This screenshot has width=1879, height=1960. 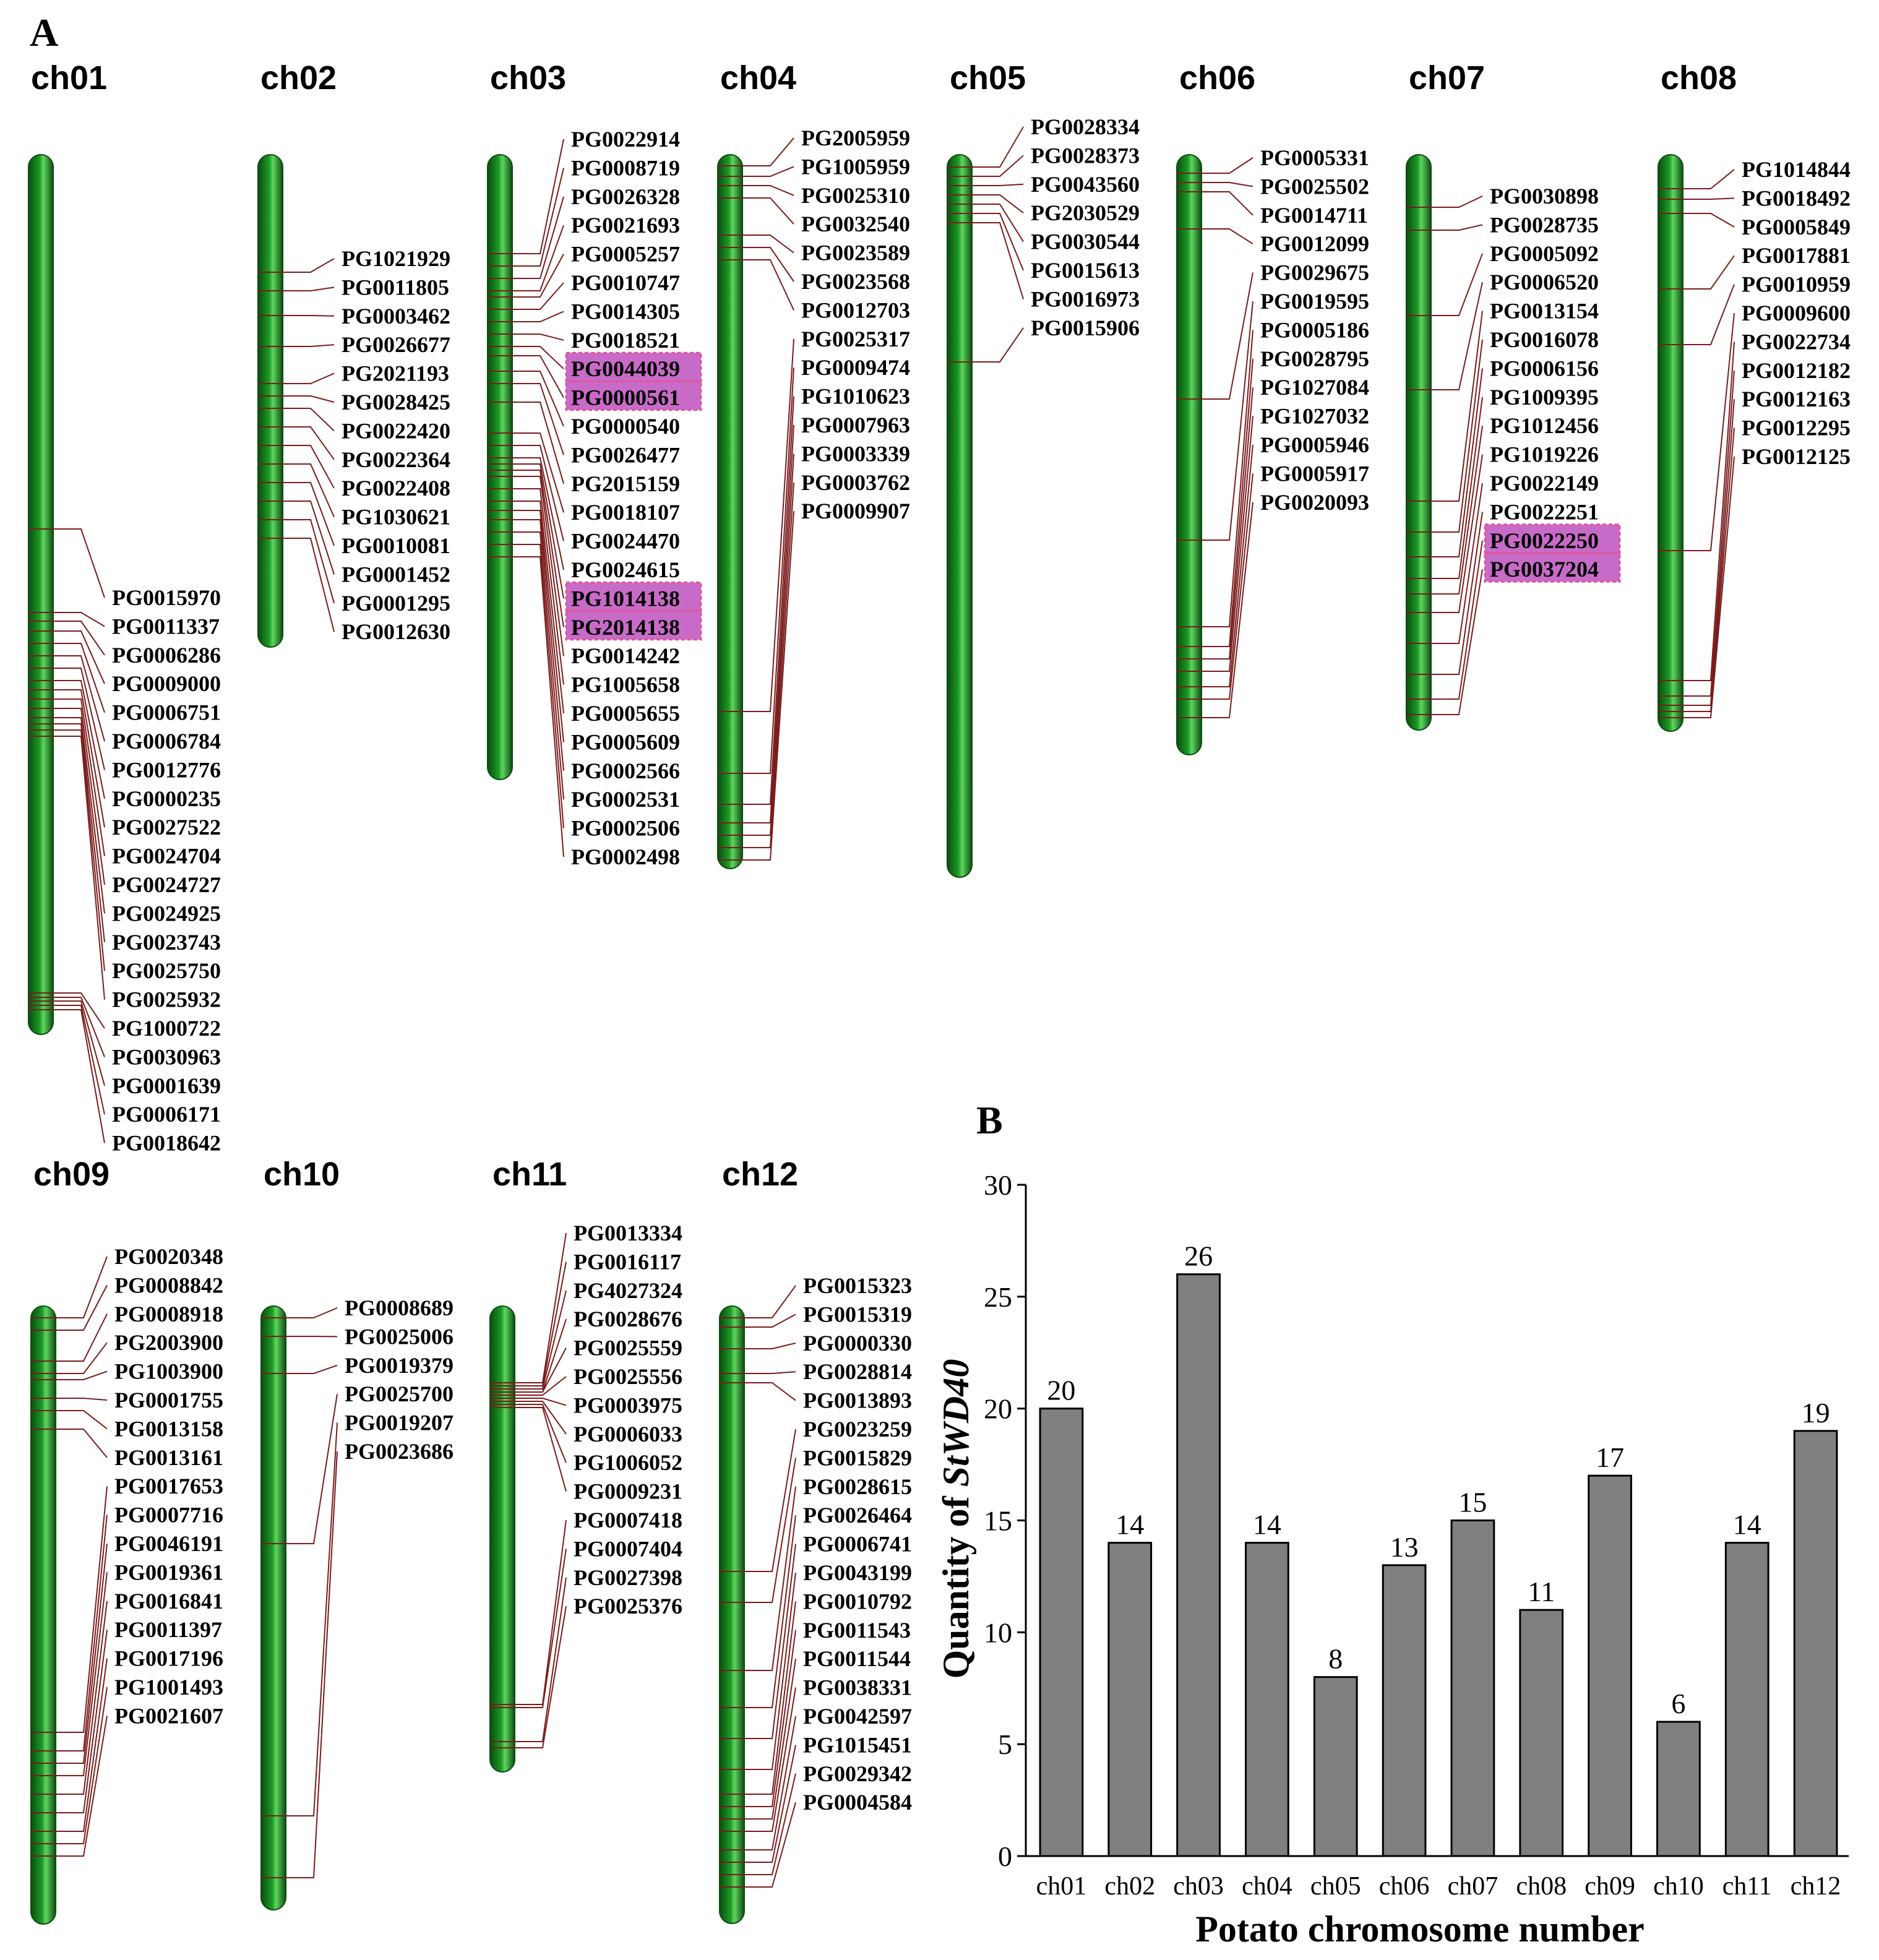 I want to click on gene-label-PG0025556: PG0025556, so click(x=628, y=1376).